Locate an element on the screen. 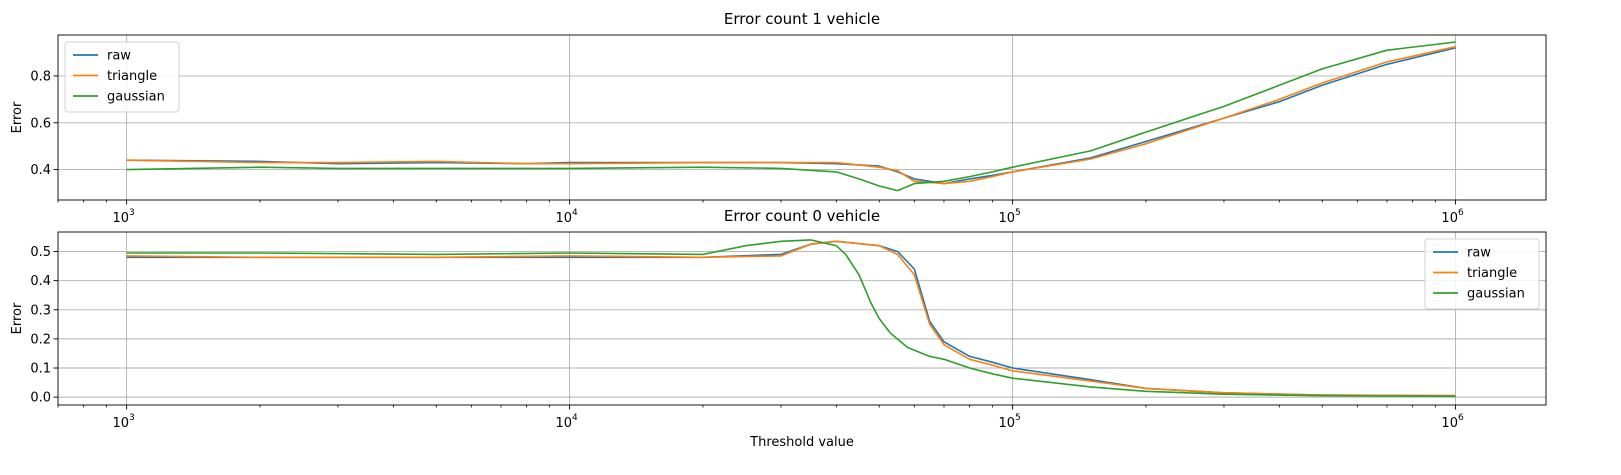 Image resolution: width=1621 pixels, height=475 pixels. y-tick-label: 0.1 is located at coordinates (40, 369).